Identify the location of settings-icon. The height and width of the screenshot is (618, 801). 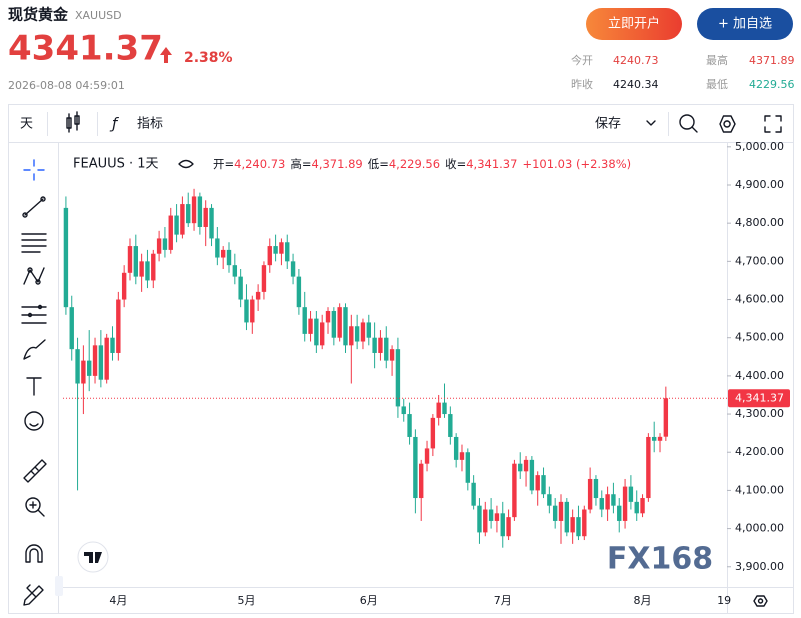
(727, 124).